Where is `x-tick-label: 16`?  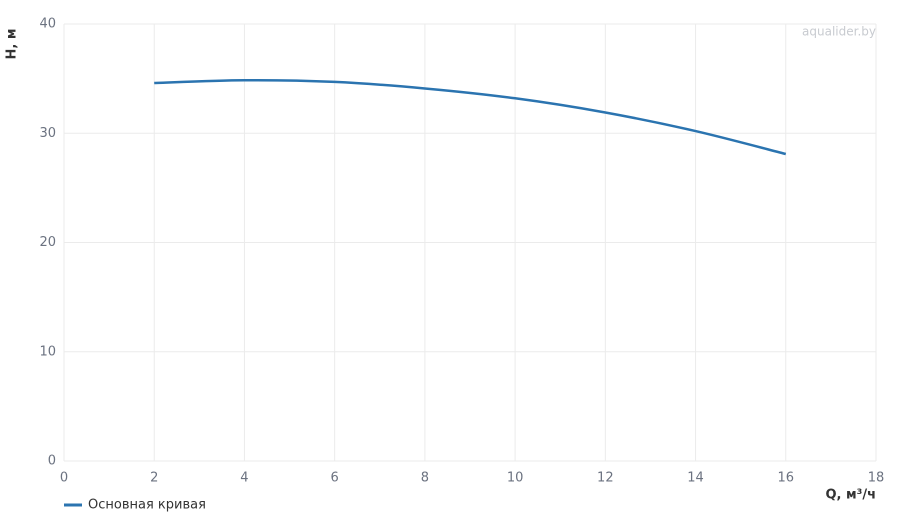 x-tick-label: 16 is located at coordinates (786, 478).